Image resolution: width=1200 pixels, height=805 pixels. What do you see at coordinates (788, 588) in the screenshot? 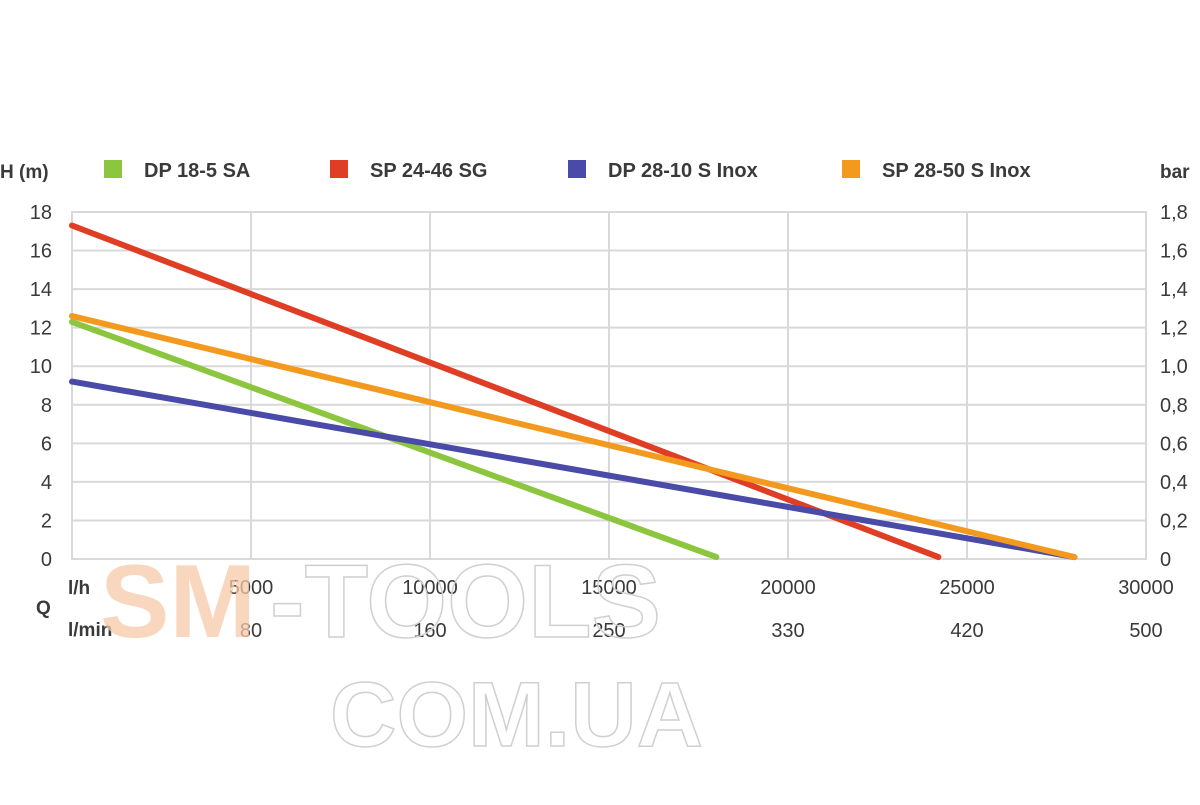
I see `x-tick-label: 20000` at bounding box center [788, 588].